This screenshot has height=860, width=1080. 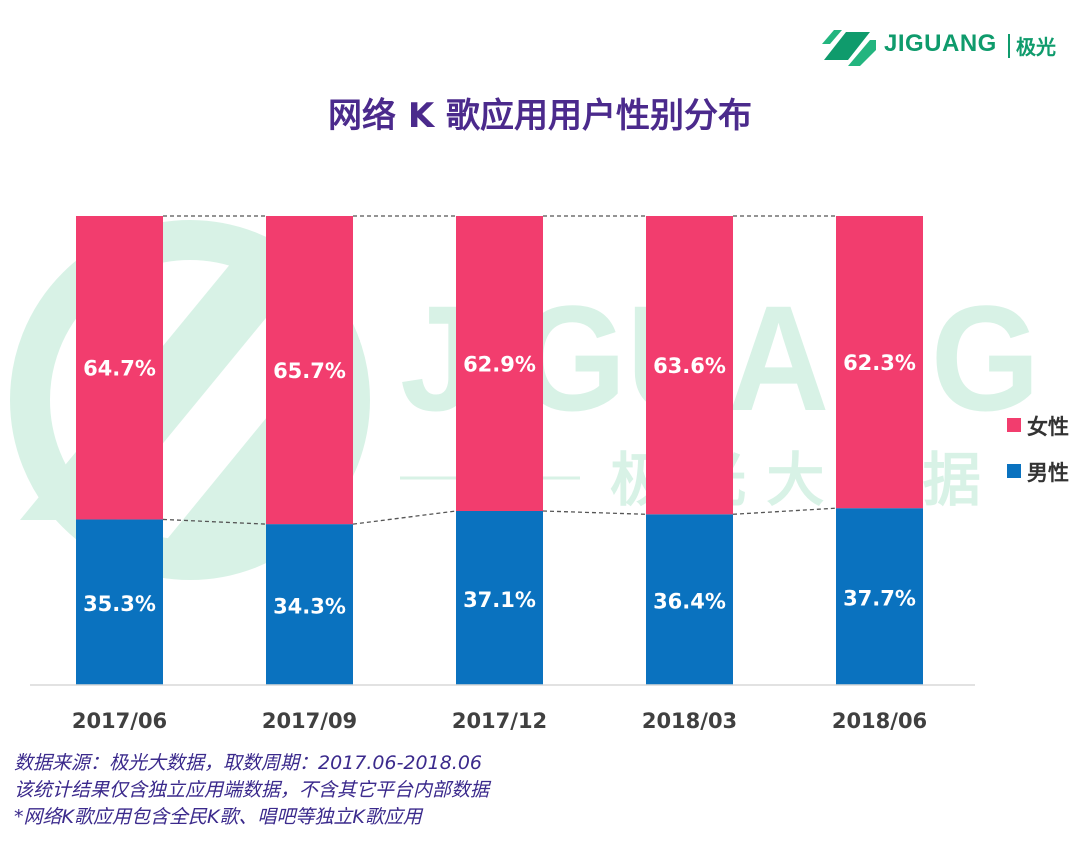 What do you see at coordinates (879, 599) in the screenshot?
I see `data-label-male-2018/06: 37.7%` at bounding box center [879, 599].